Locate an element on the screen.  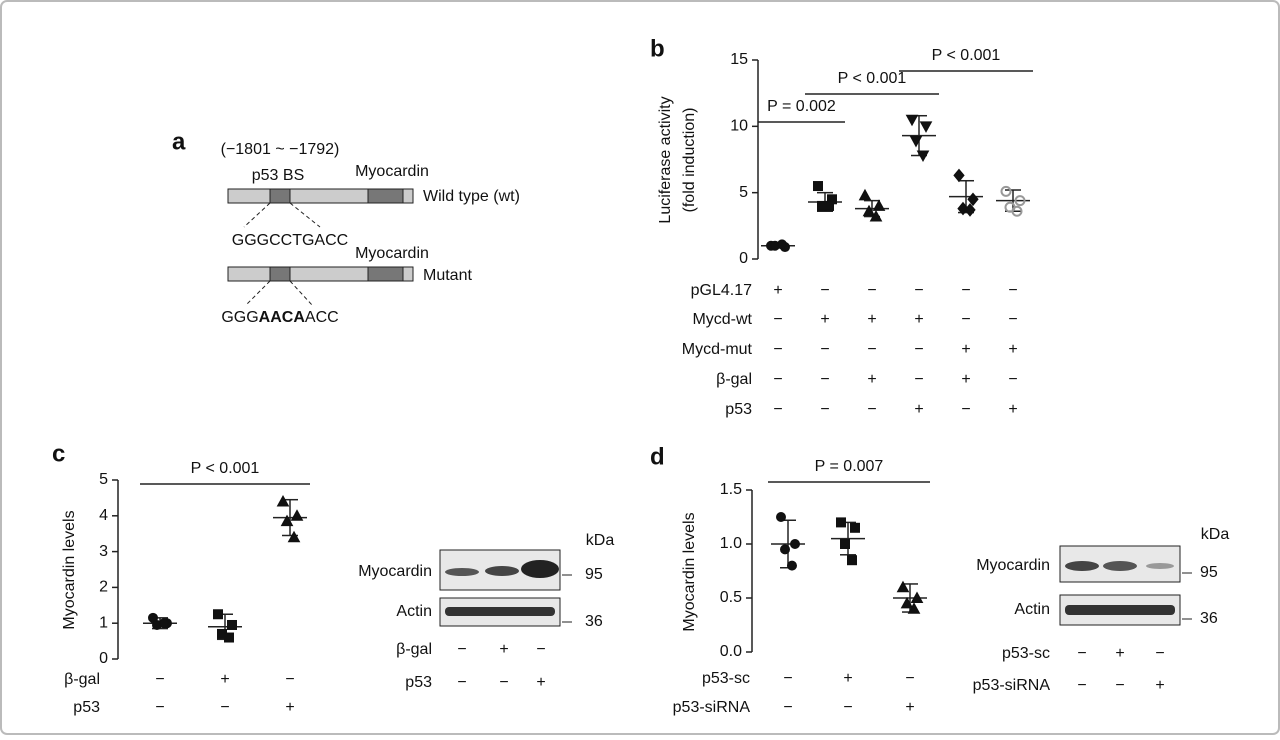
seq-part: AACA is located at coordinates (282, 317).